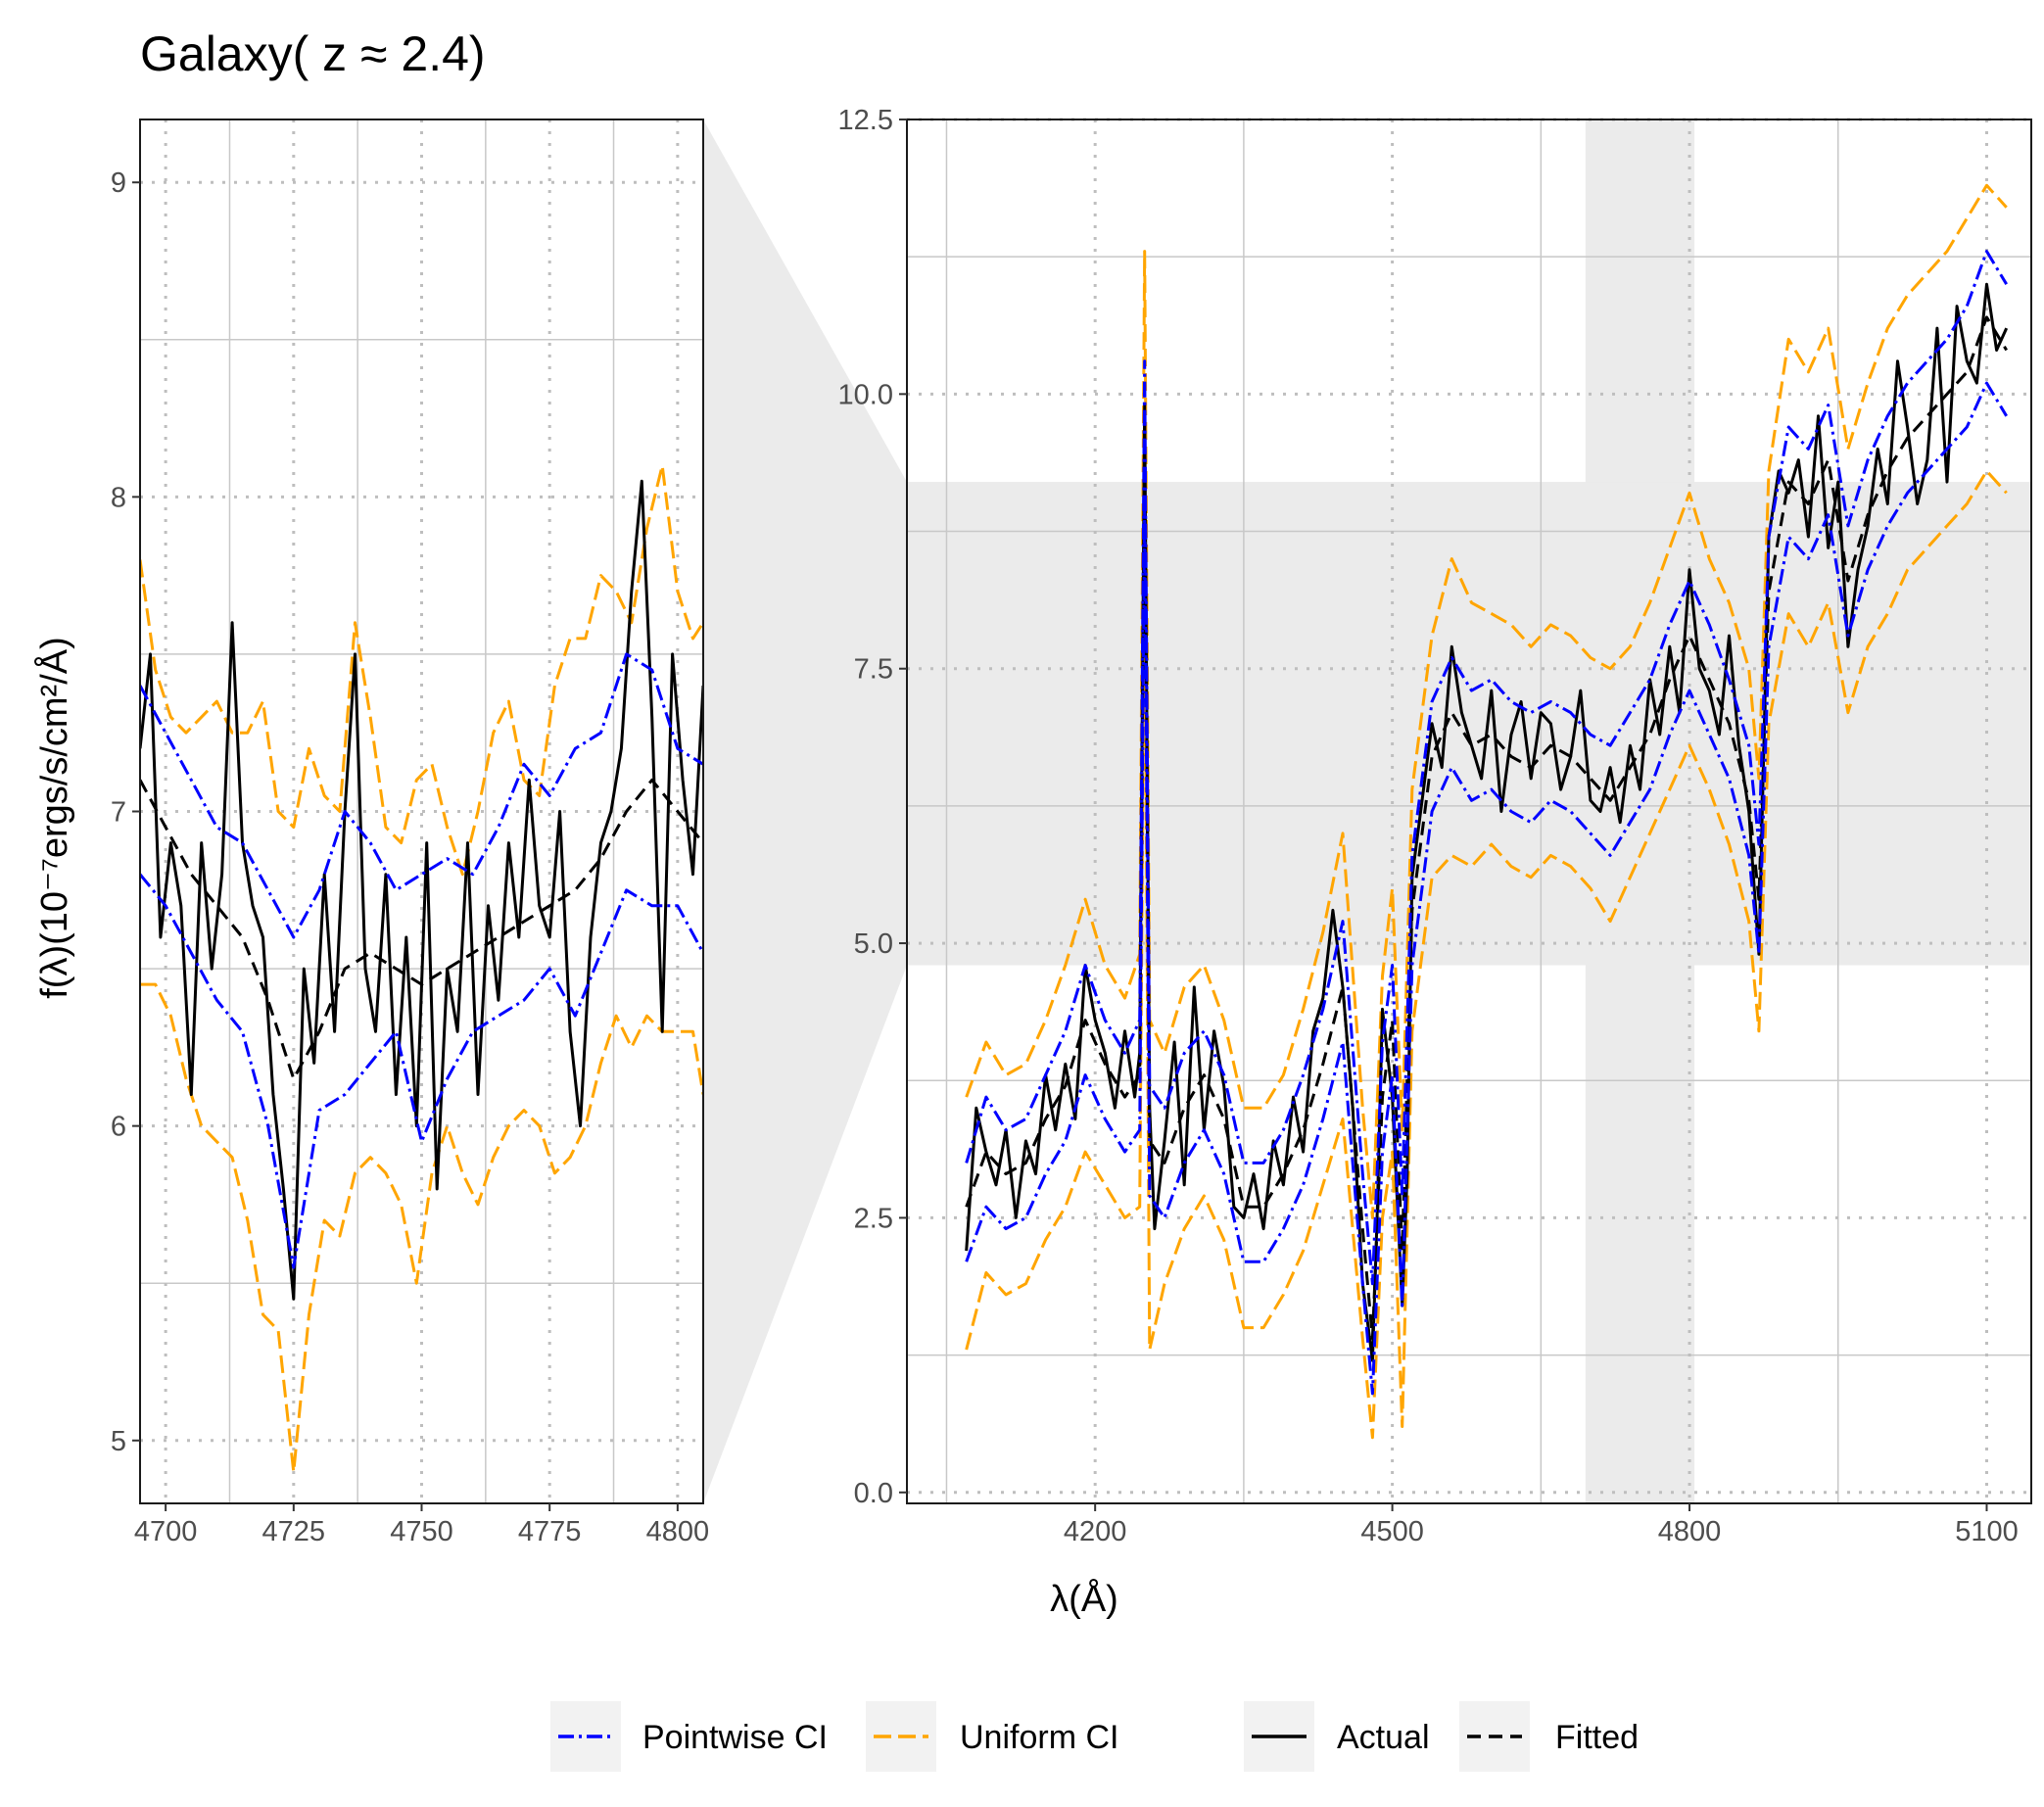 This screenshot has height=1807, width=2044. What do you see at coordinates (1597, 1737) in the screenshot?
I see `legend-label-fitted: Fitted` at bounding box center [1597, 1737].